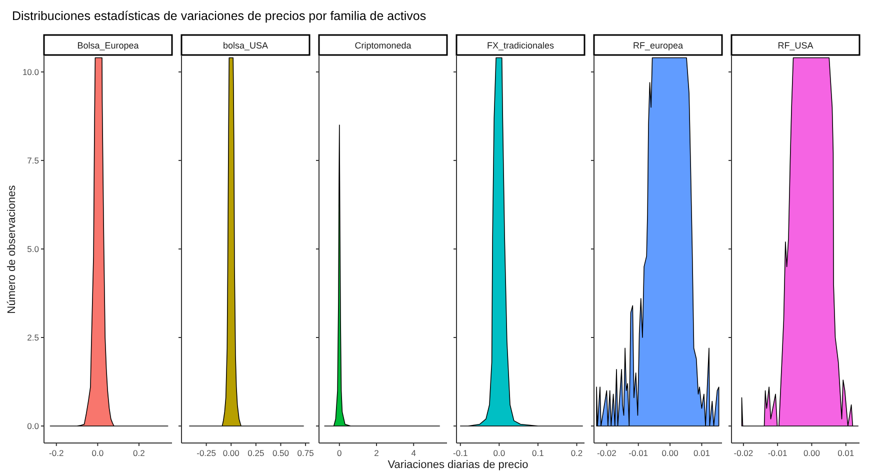 Image resolution: width=872 pixels, height=472 pixels. What do you see at coordinates (377, 453) in the screenshot?
I see `x-tick-label: 2` at bounding box center [377, 453].